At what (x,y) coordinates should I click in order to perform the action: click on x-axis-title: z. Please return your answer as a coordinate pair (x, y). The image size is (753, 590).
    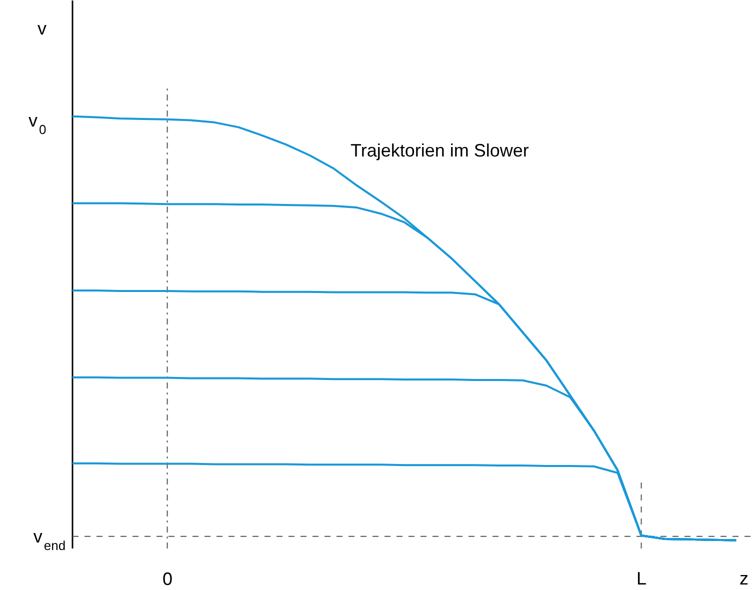
    Looking at the image, I should click on (744, 578).